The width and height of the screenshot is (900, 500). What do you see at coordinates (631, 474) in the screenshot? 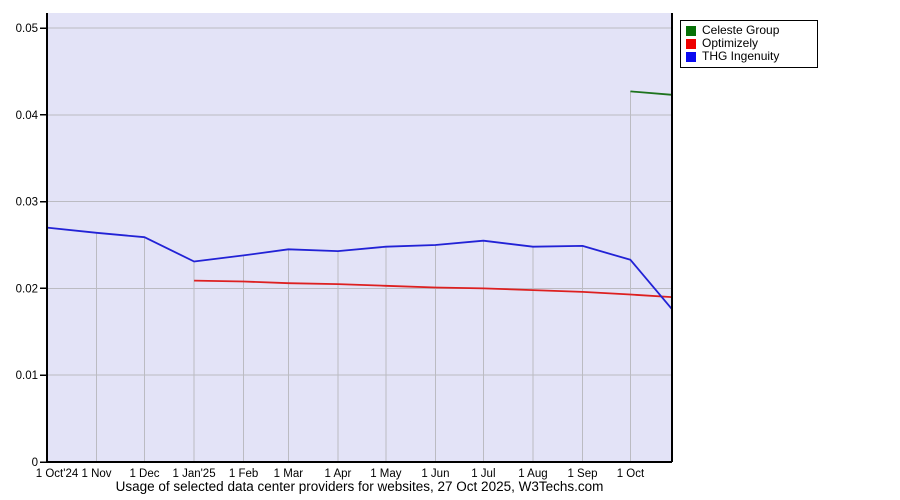
I see `x-tick-label: 1 Oct` at bounding box center [631, 474].